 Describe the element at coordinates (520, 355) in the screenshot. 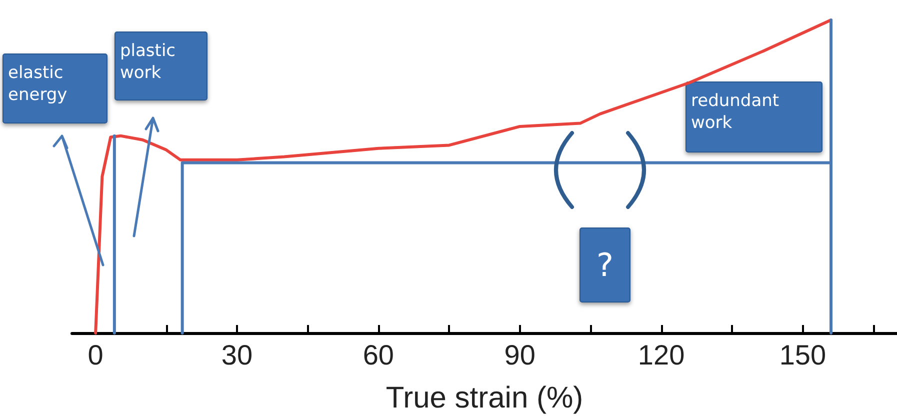

I see `x-tick-label: 90` at that location.